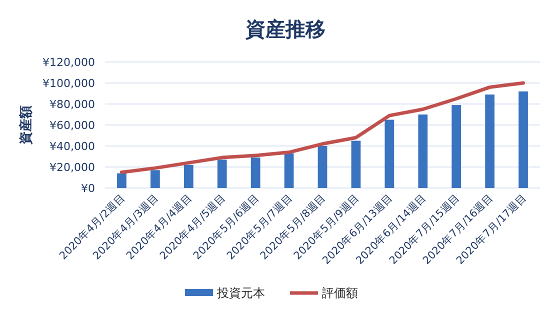 This screenshot has height=334, width=551. Describe the element at coordinates (285, 29) in the screenshot. I see `chart-title: 資産推移` at that location.